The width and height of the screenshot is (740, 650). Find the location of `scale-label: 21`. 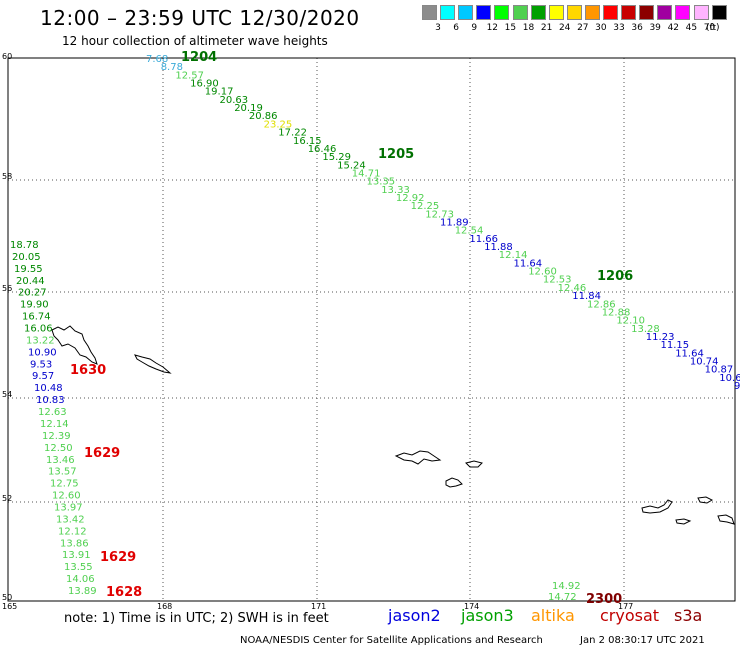

scale-label: 21 is located at coordinates (546, 28).